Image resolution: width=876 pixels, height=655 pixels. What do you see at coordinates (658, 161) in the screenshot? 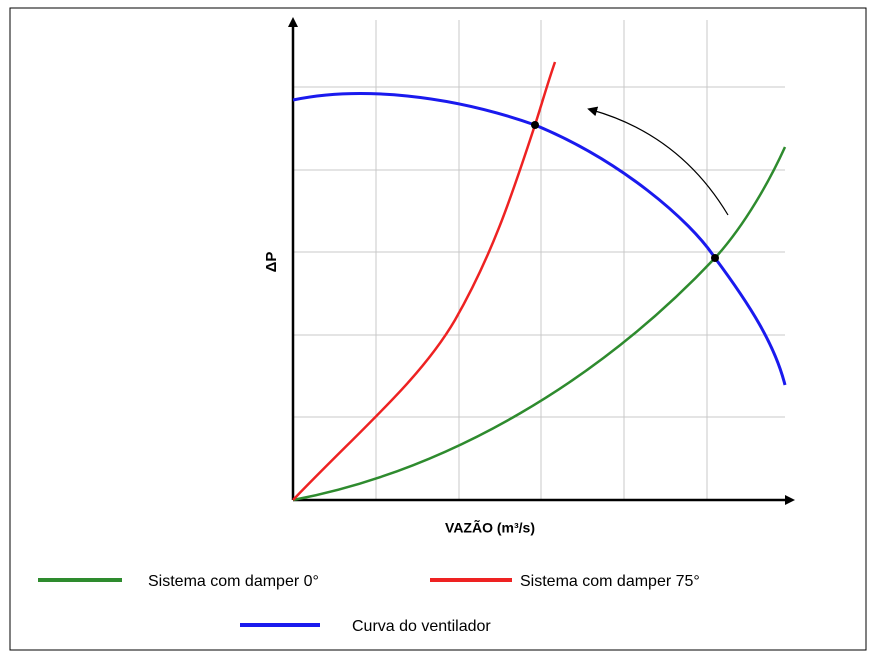
I see `shift-arrow` at bounding box center [658, 161].